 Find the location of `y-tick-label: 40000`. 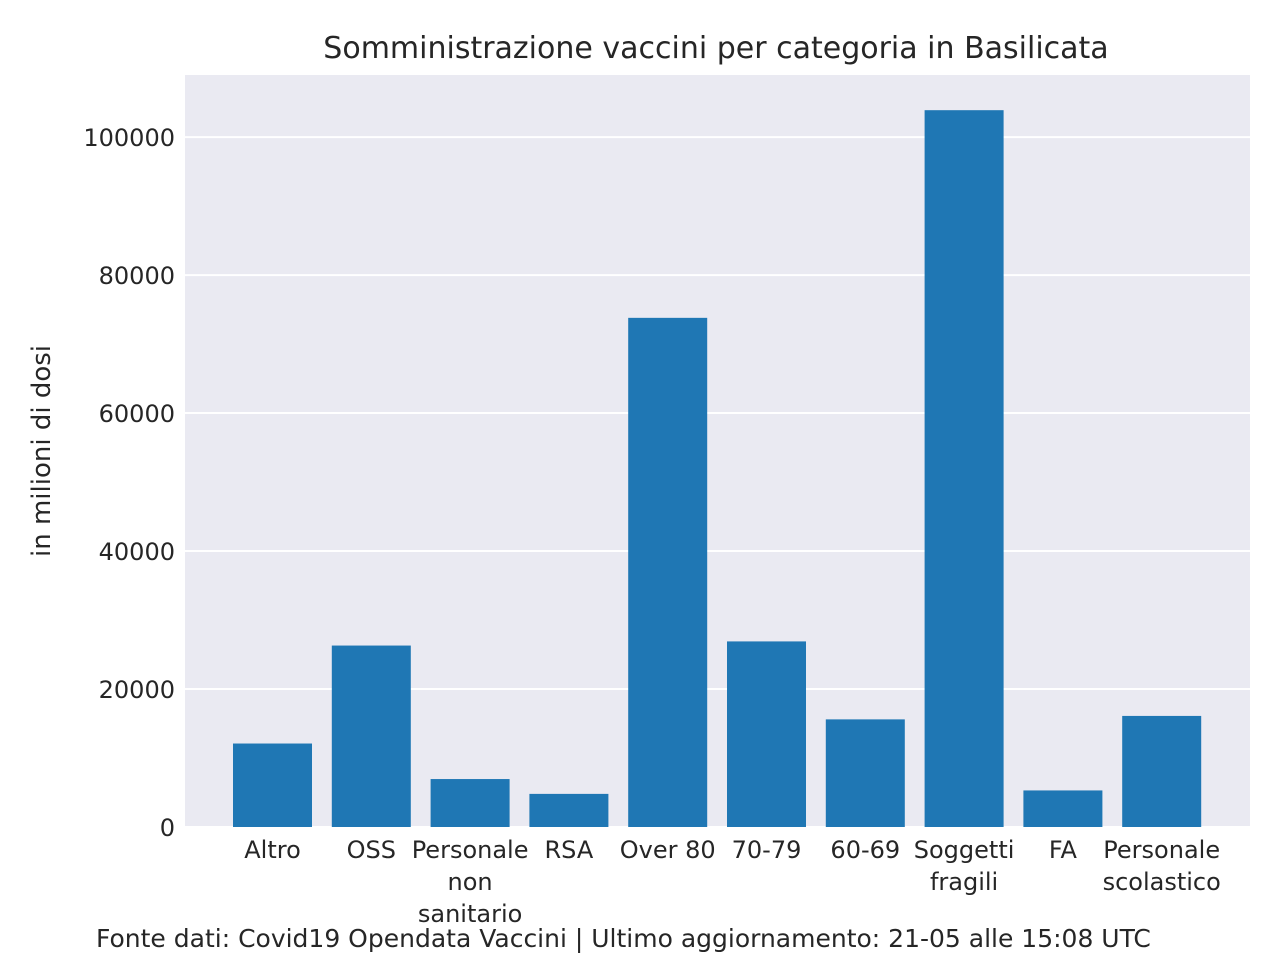

y-tick-label: 40000 is located at coordinates (137, 552).